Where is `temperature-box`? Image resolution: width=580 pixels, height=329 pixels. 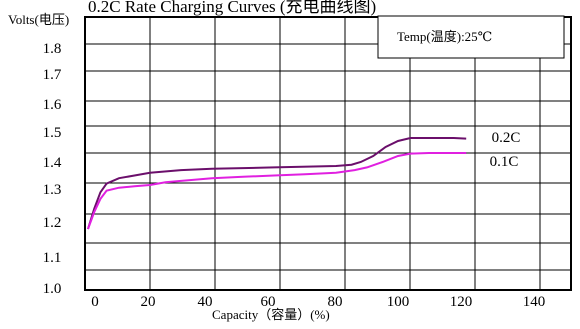
temperature-box is located at coordinates (471, 37).